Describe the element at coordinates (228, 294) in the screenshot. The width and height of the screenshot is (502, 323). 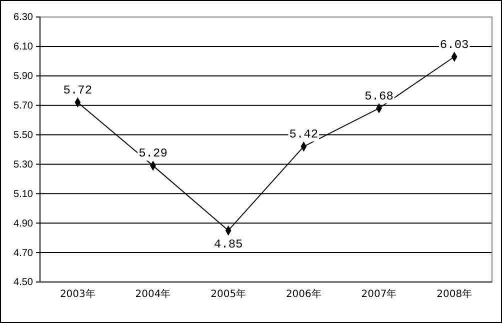
I see `x-tick-label: 2005年` at that location.